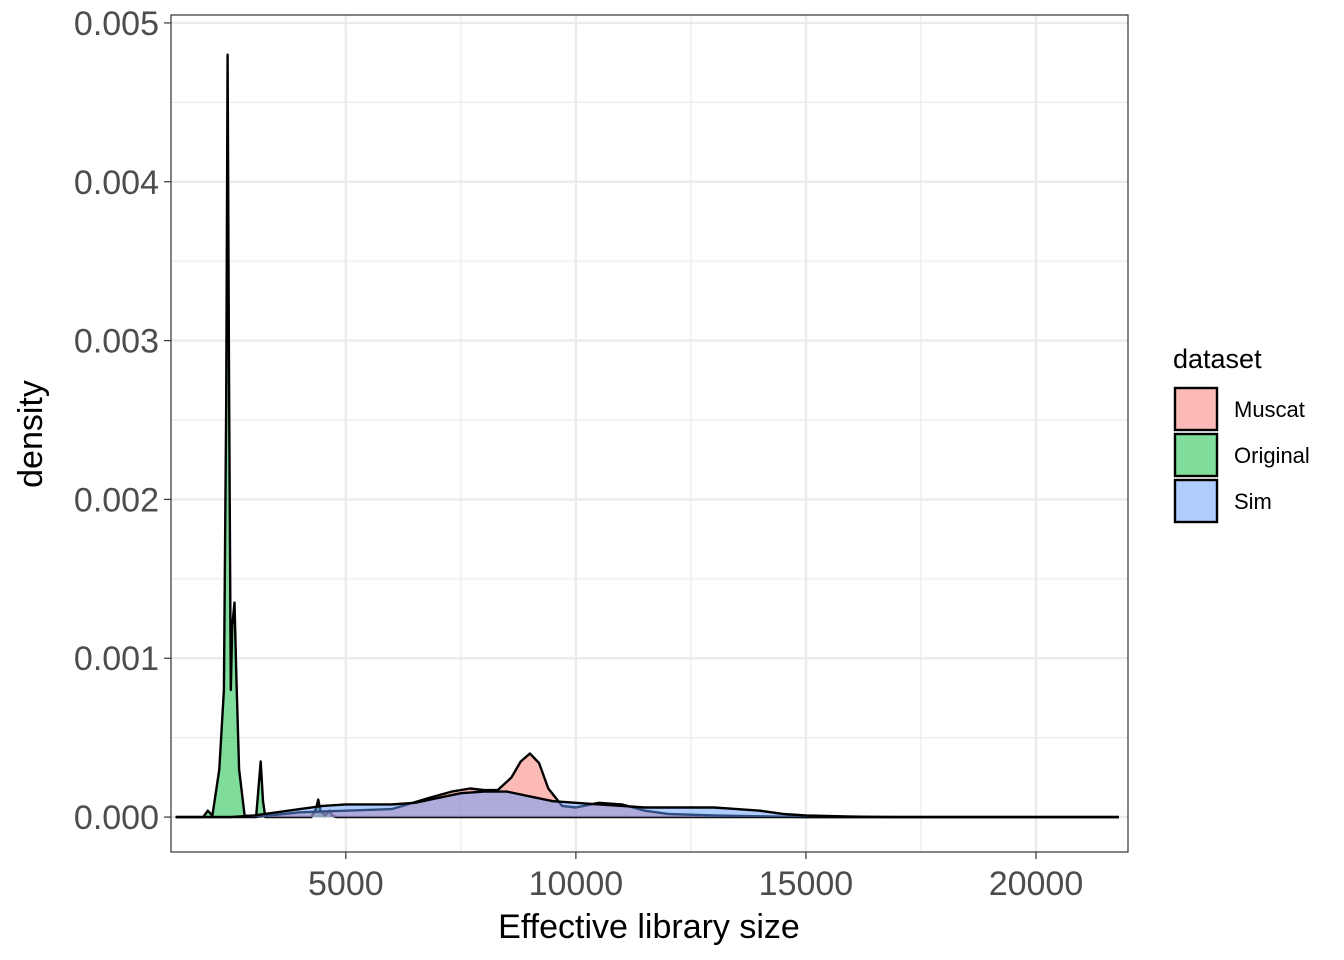  What do you see at coordinates (1272, 455) in the screenshot?
I see `legend-label-original: Original` at bounding box center [1272, 455].